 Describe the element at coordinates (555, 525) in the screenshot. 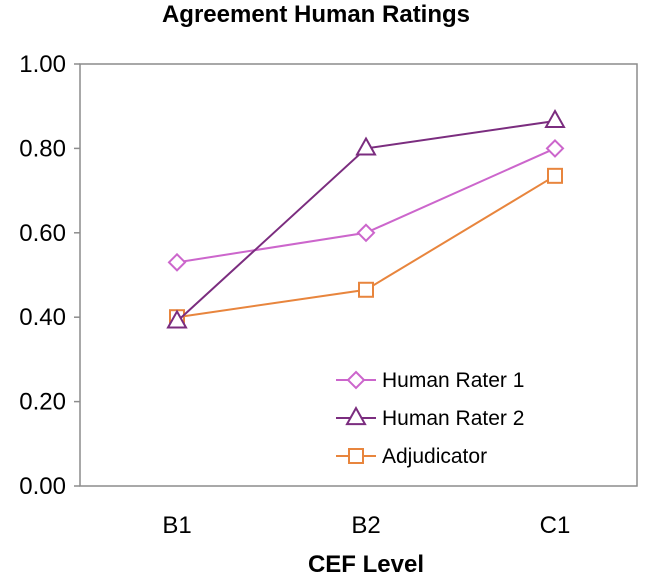

I see `x-tick-label: C1` at that location.